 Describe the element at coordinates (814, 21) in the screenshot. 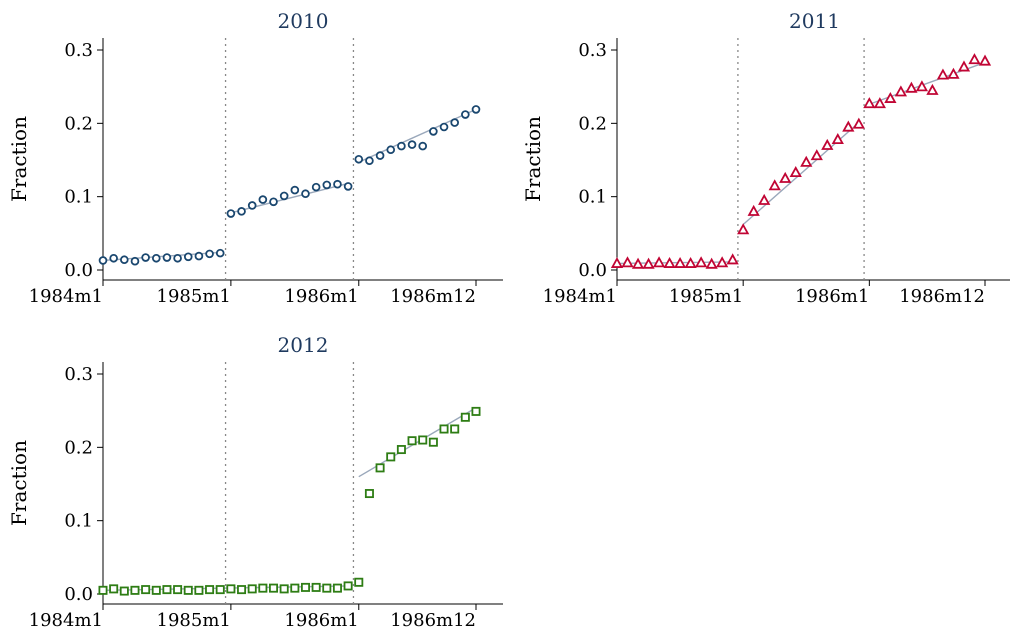

I see `panel-title: 2011` at that location.